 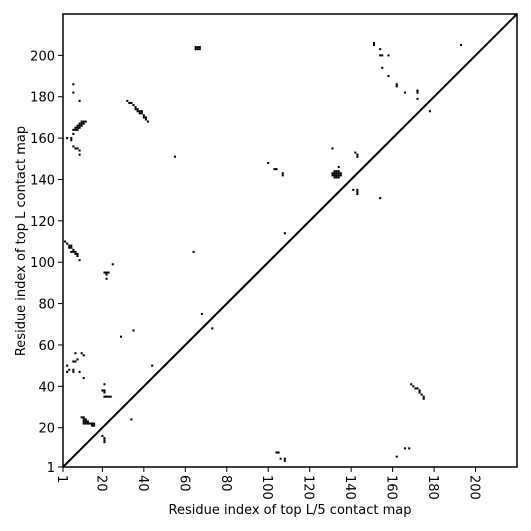 What do you see at coordinates (61, 479) in the screenshot?
I see `x-tick-label: 1` at bounding box center [61, 479].